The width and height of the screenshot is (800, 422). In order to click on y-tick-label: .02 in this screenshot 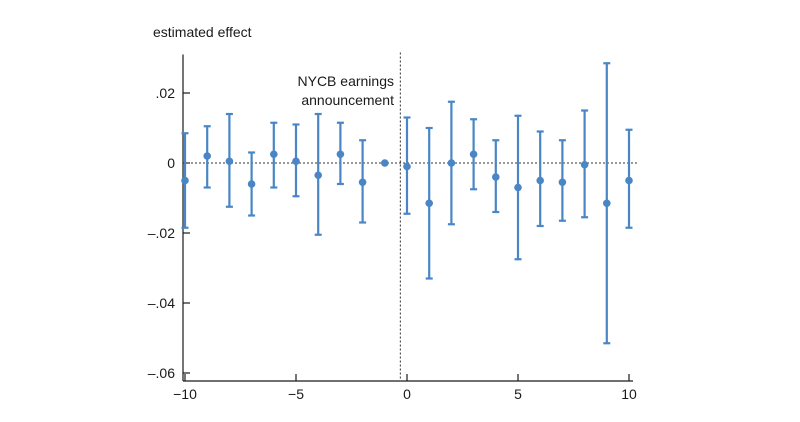, I will do `click(166, 93)`.